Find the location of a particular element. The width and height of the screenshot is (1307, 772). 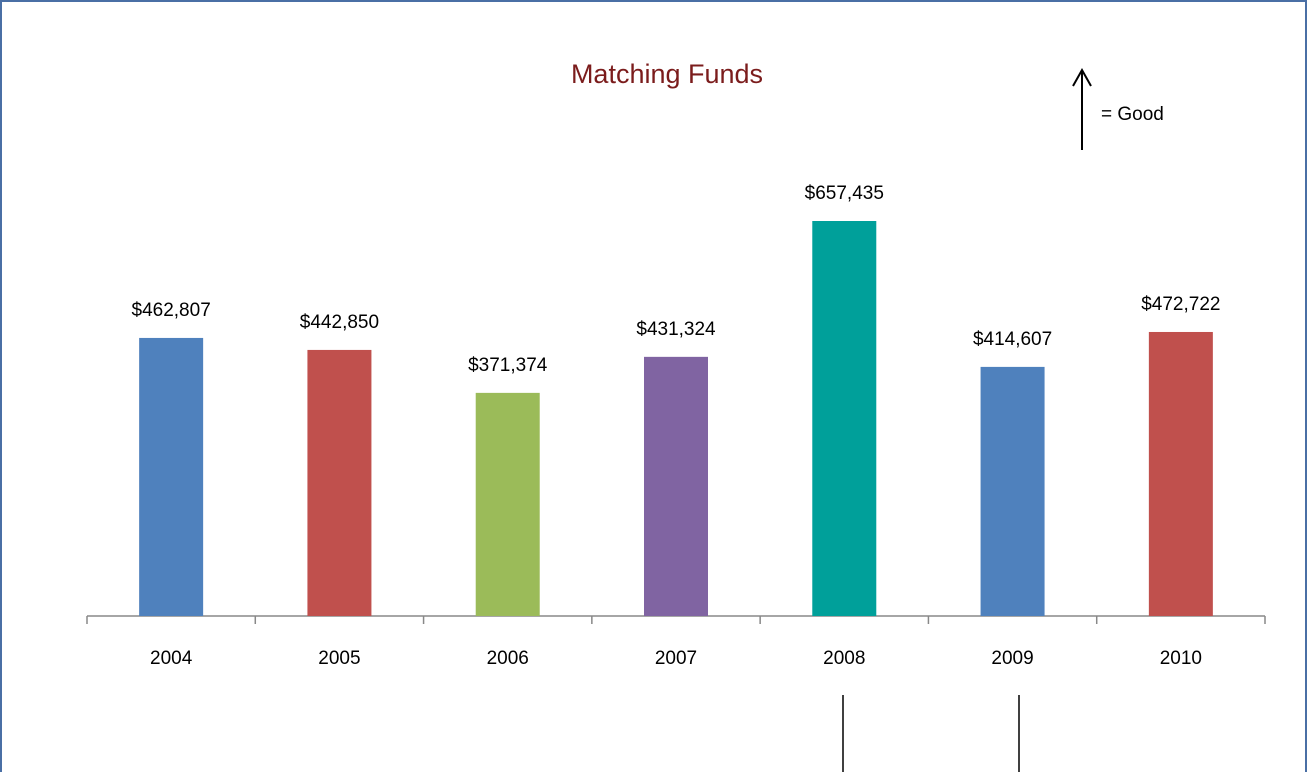

data-label: $414,607 is located at coordinates (1012, 339).